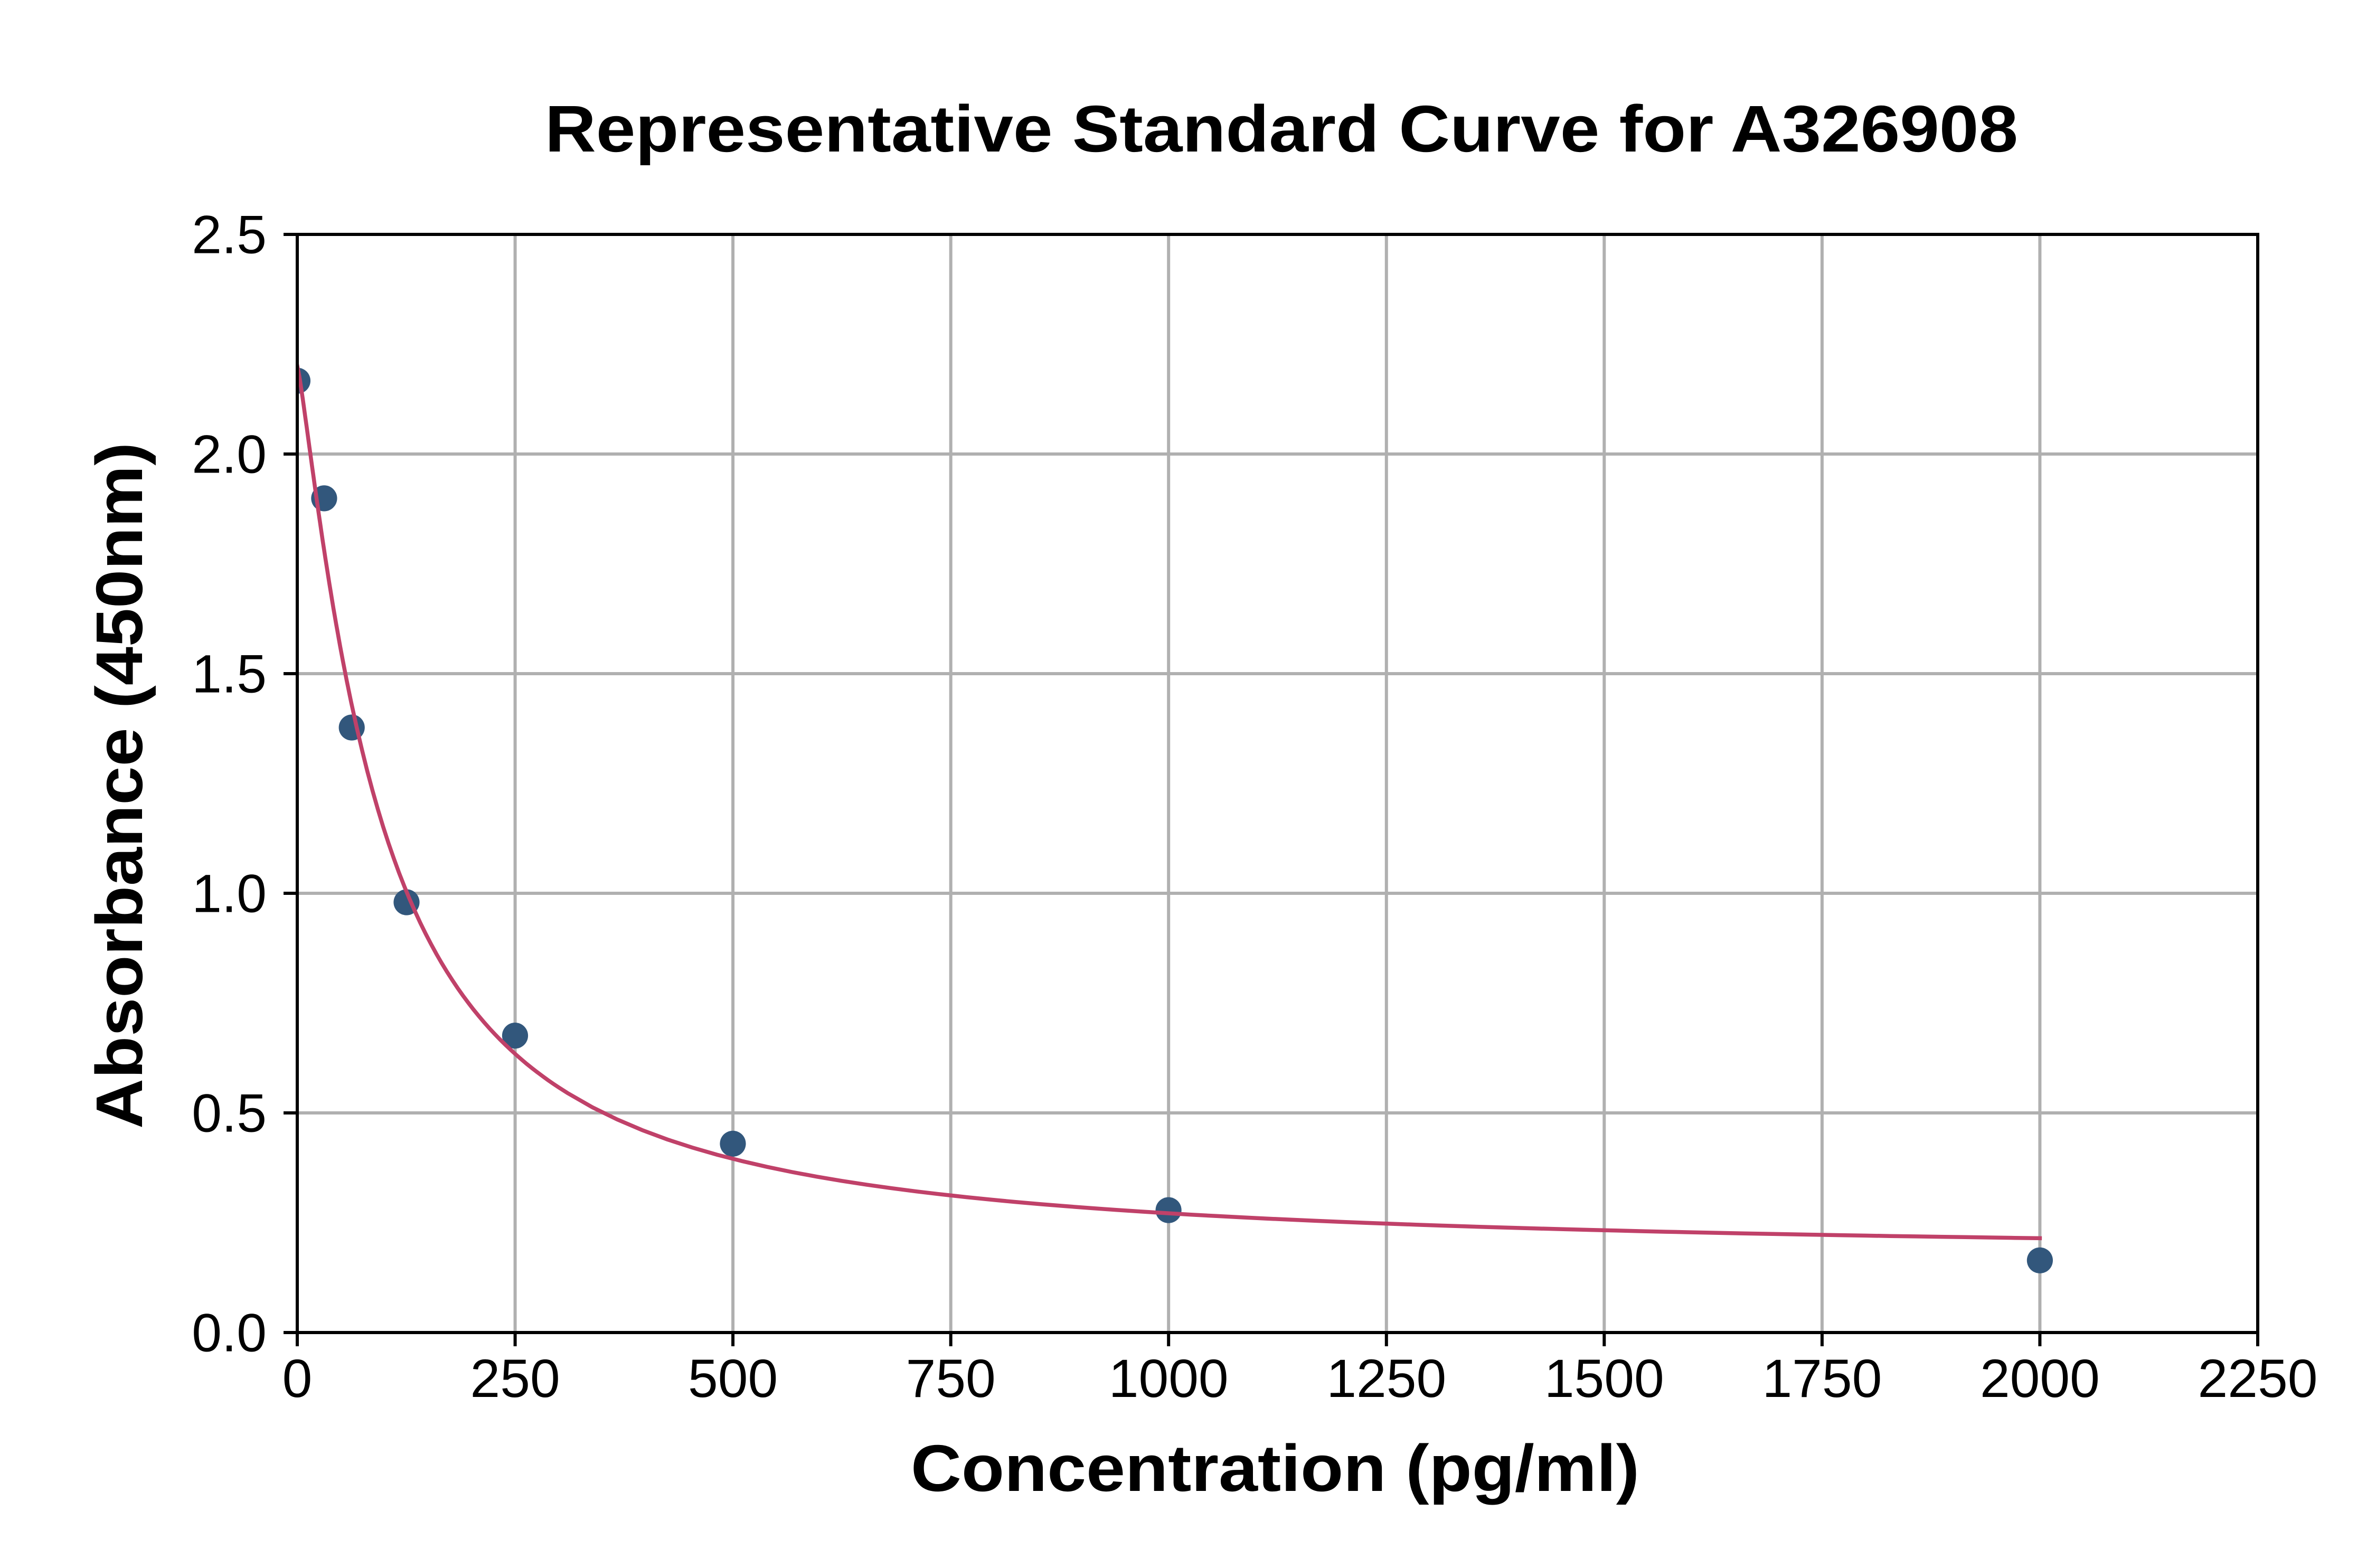 This screenshot has width=2376, height=1568. Describe the element at coordinates (515, 1379) in the screenshot. I see `svg-text: 250` at that location.